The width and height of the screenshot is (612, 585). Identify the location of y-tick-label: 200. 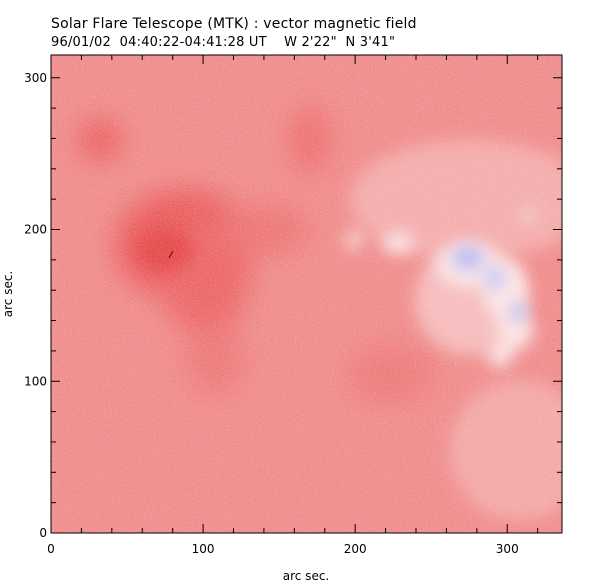
(35, 230).